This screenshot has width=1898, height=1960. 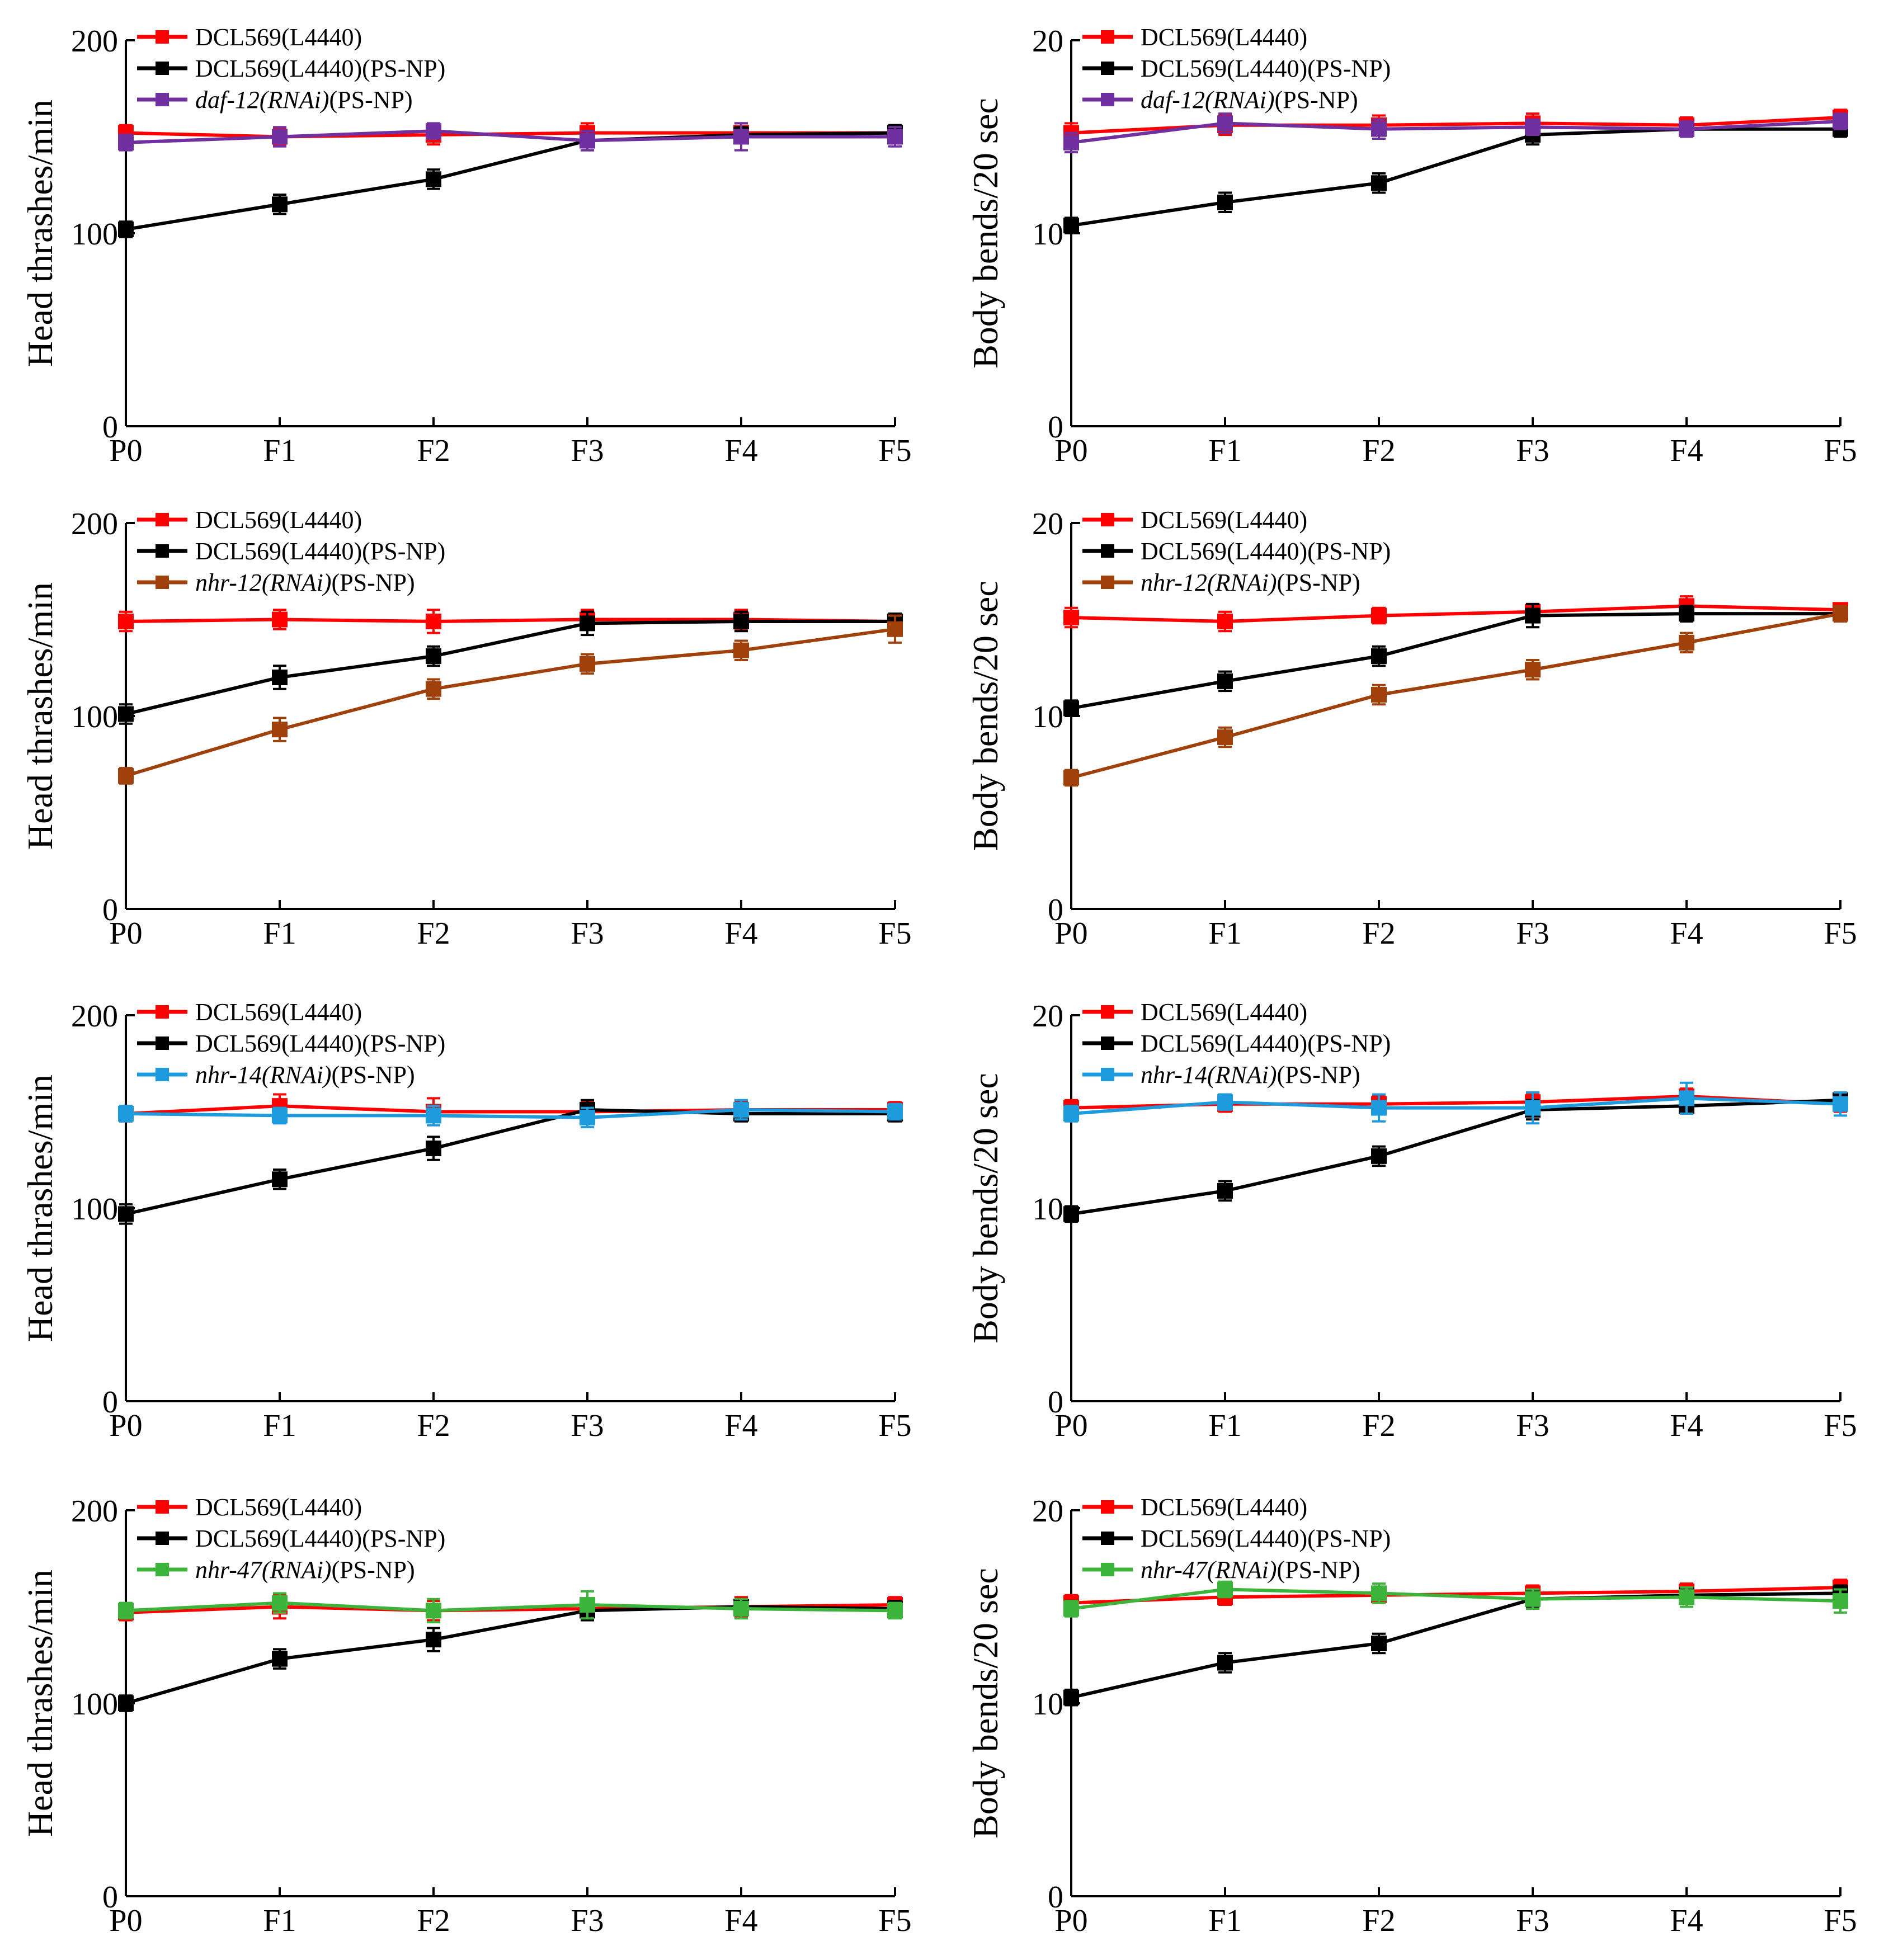 What do you see at coordinates (740, 451) in the screenshot?
I see `chart0-x-tick-label: F4` at bounding box center [740, 451].